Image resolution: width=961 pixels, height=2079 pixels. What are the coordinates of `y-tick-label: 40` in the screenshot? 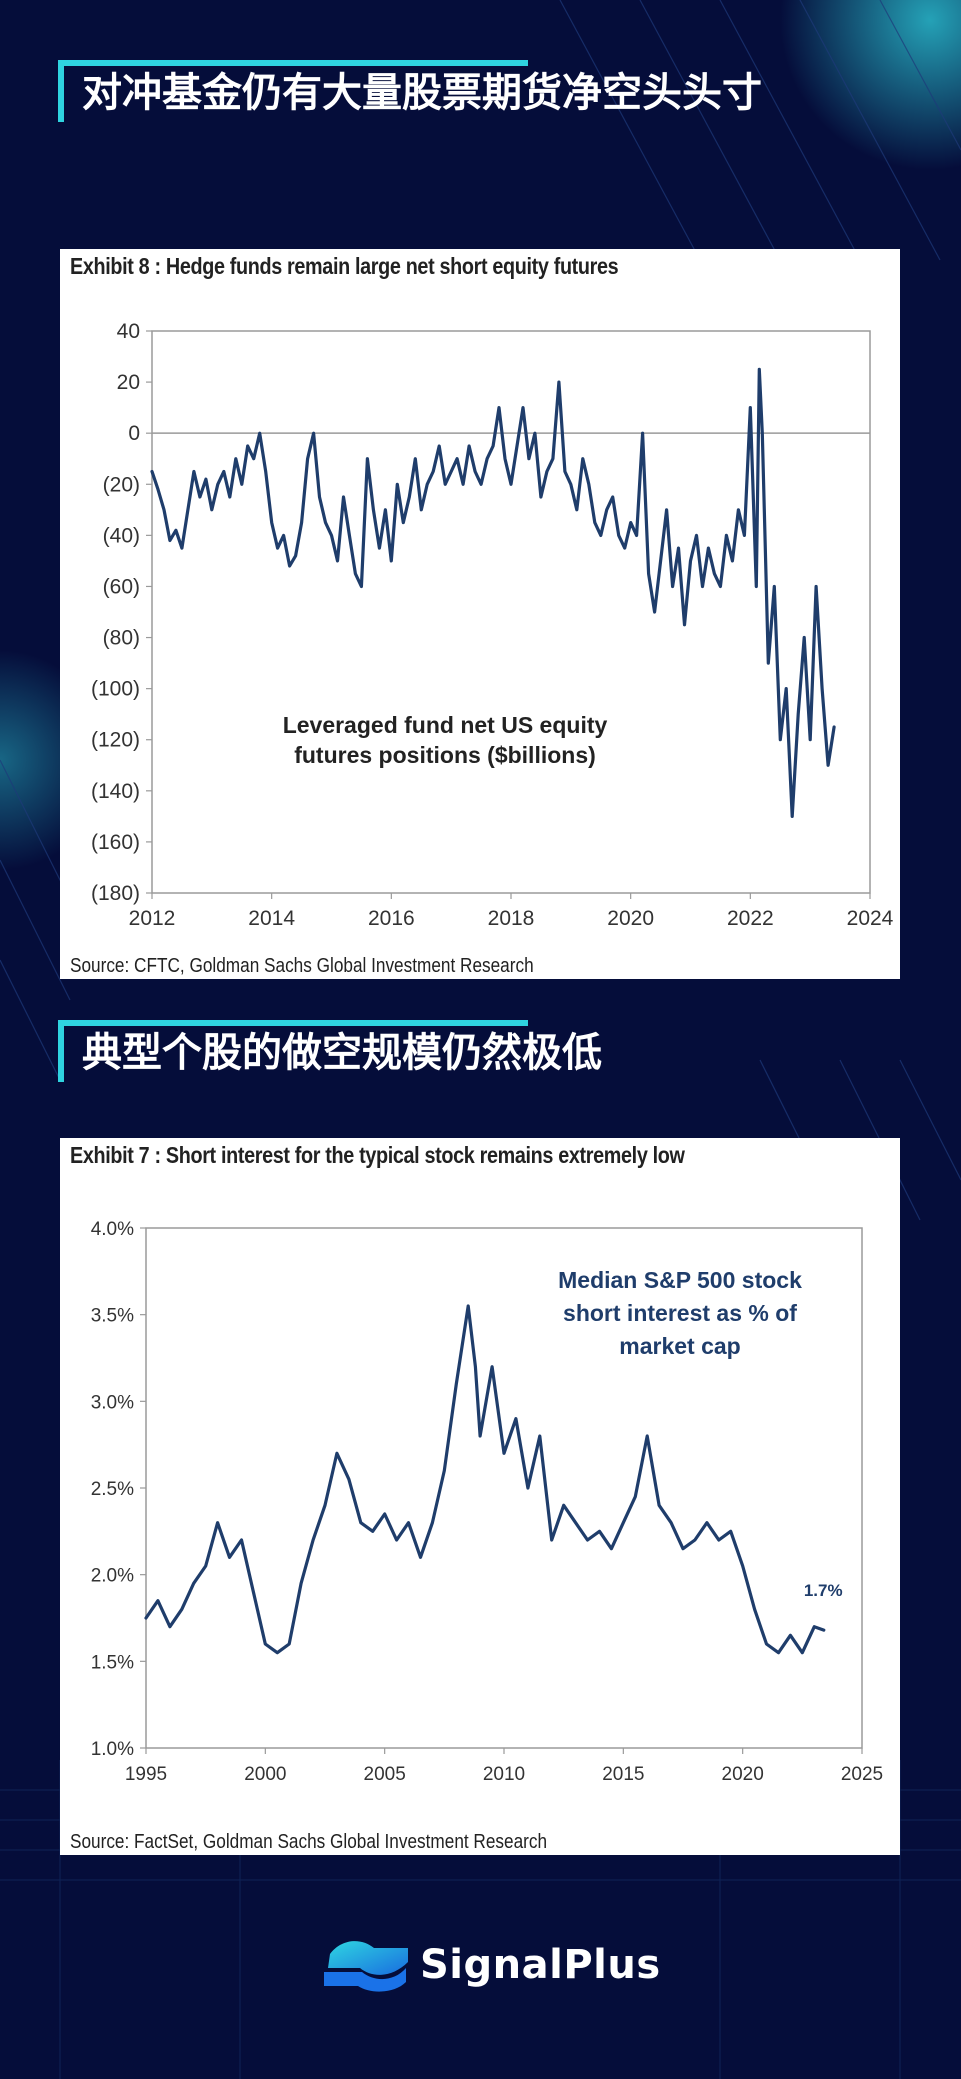 It's located at (128, 331).